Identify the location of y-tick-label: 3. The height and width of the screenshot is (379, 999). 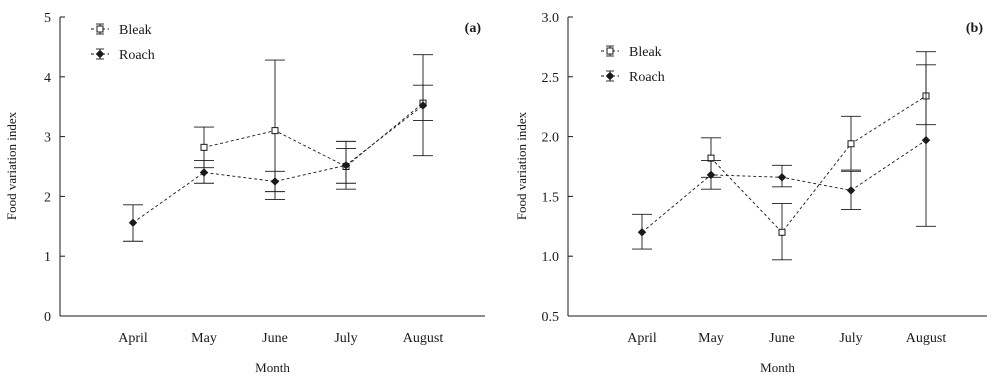
(47, 138).